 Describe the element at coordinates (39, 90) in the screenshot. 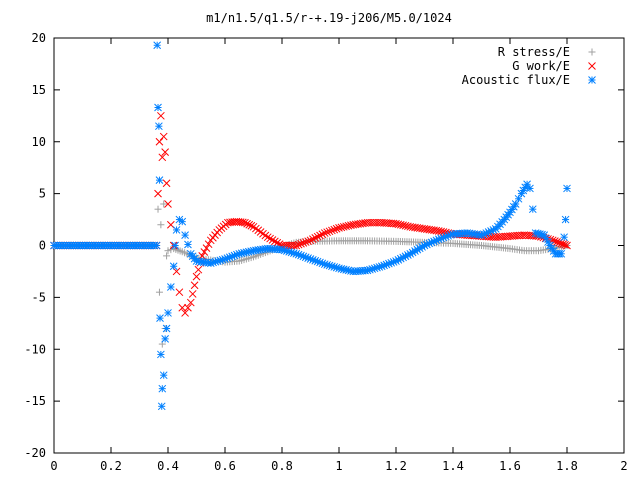

I see `y-tick-label: 15` at that location.